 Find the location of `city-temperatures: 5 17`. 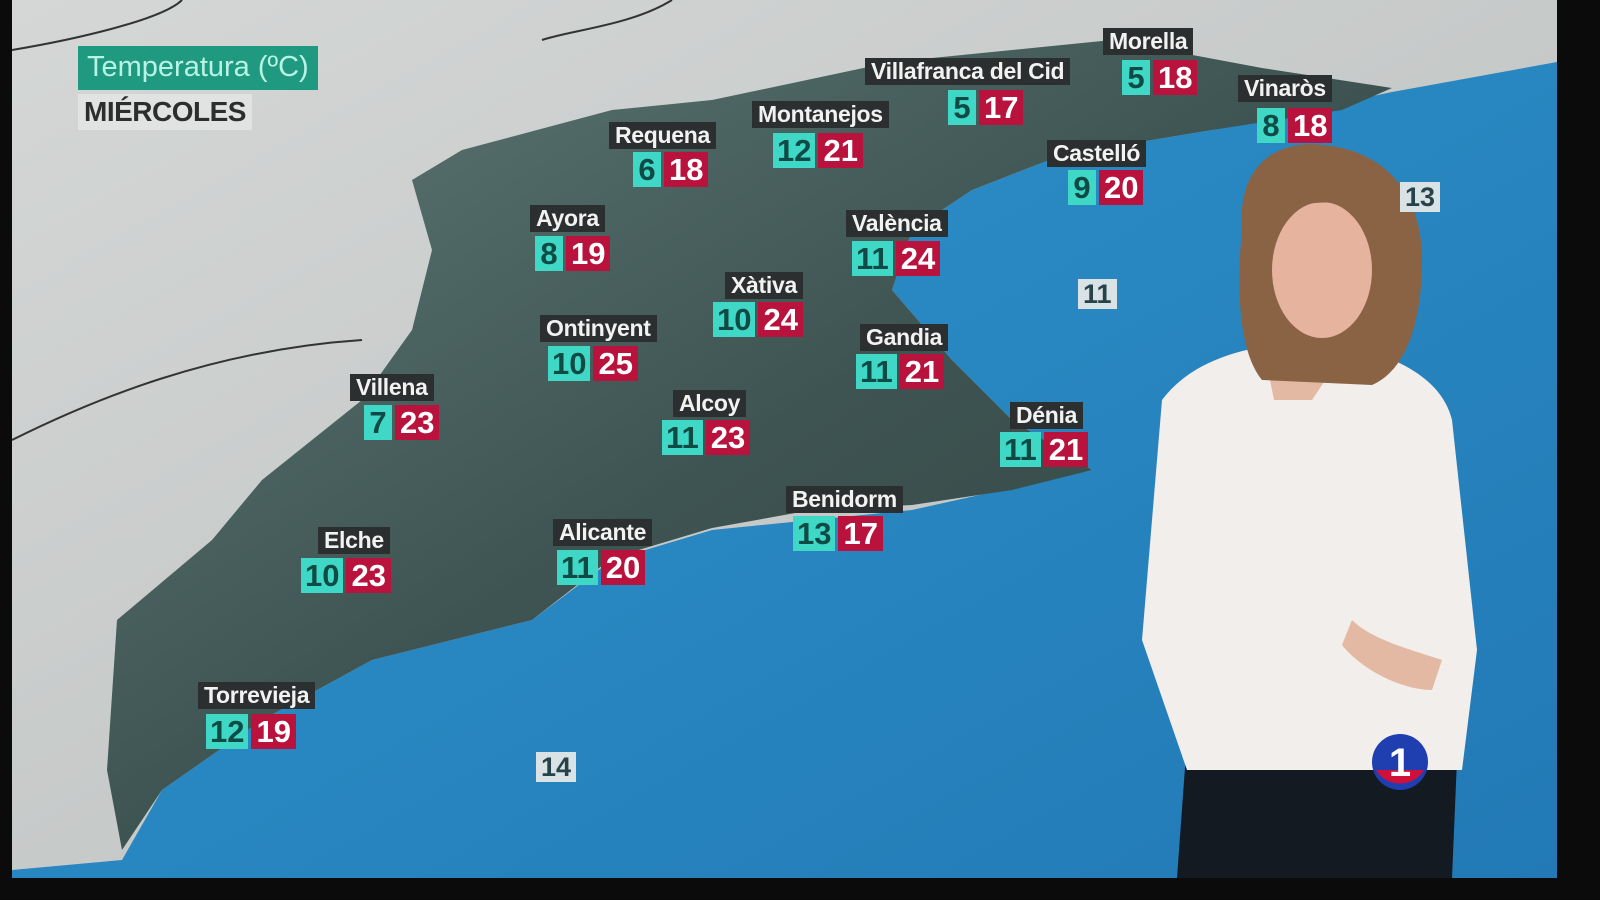

city-temperatures: 5 17 is located at coordinates (986, 107).